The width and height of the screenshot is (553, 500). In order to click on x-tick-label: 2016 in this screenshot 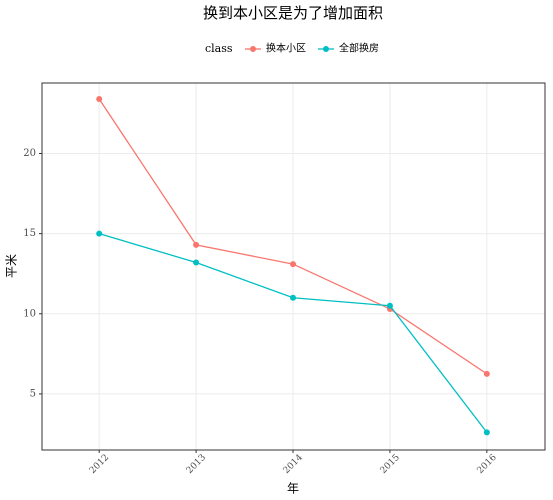, I will do `click(487, 464)`.